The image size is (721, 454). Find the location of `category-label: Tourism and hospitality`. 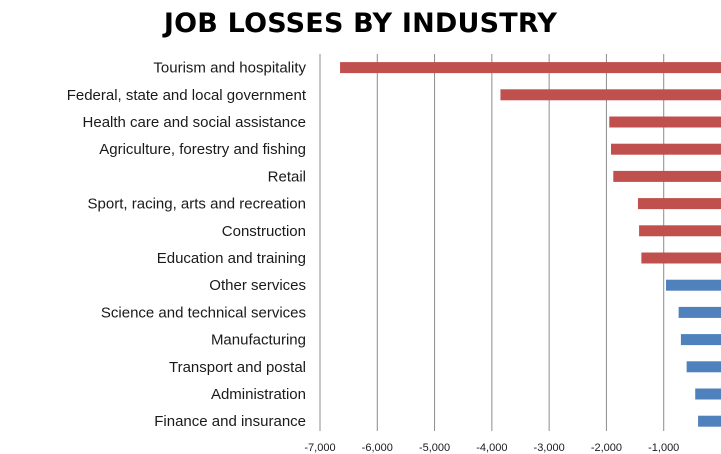

category-label: Tourism and hospitality is located at coordinates (229, 68).